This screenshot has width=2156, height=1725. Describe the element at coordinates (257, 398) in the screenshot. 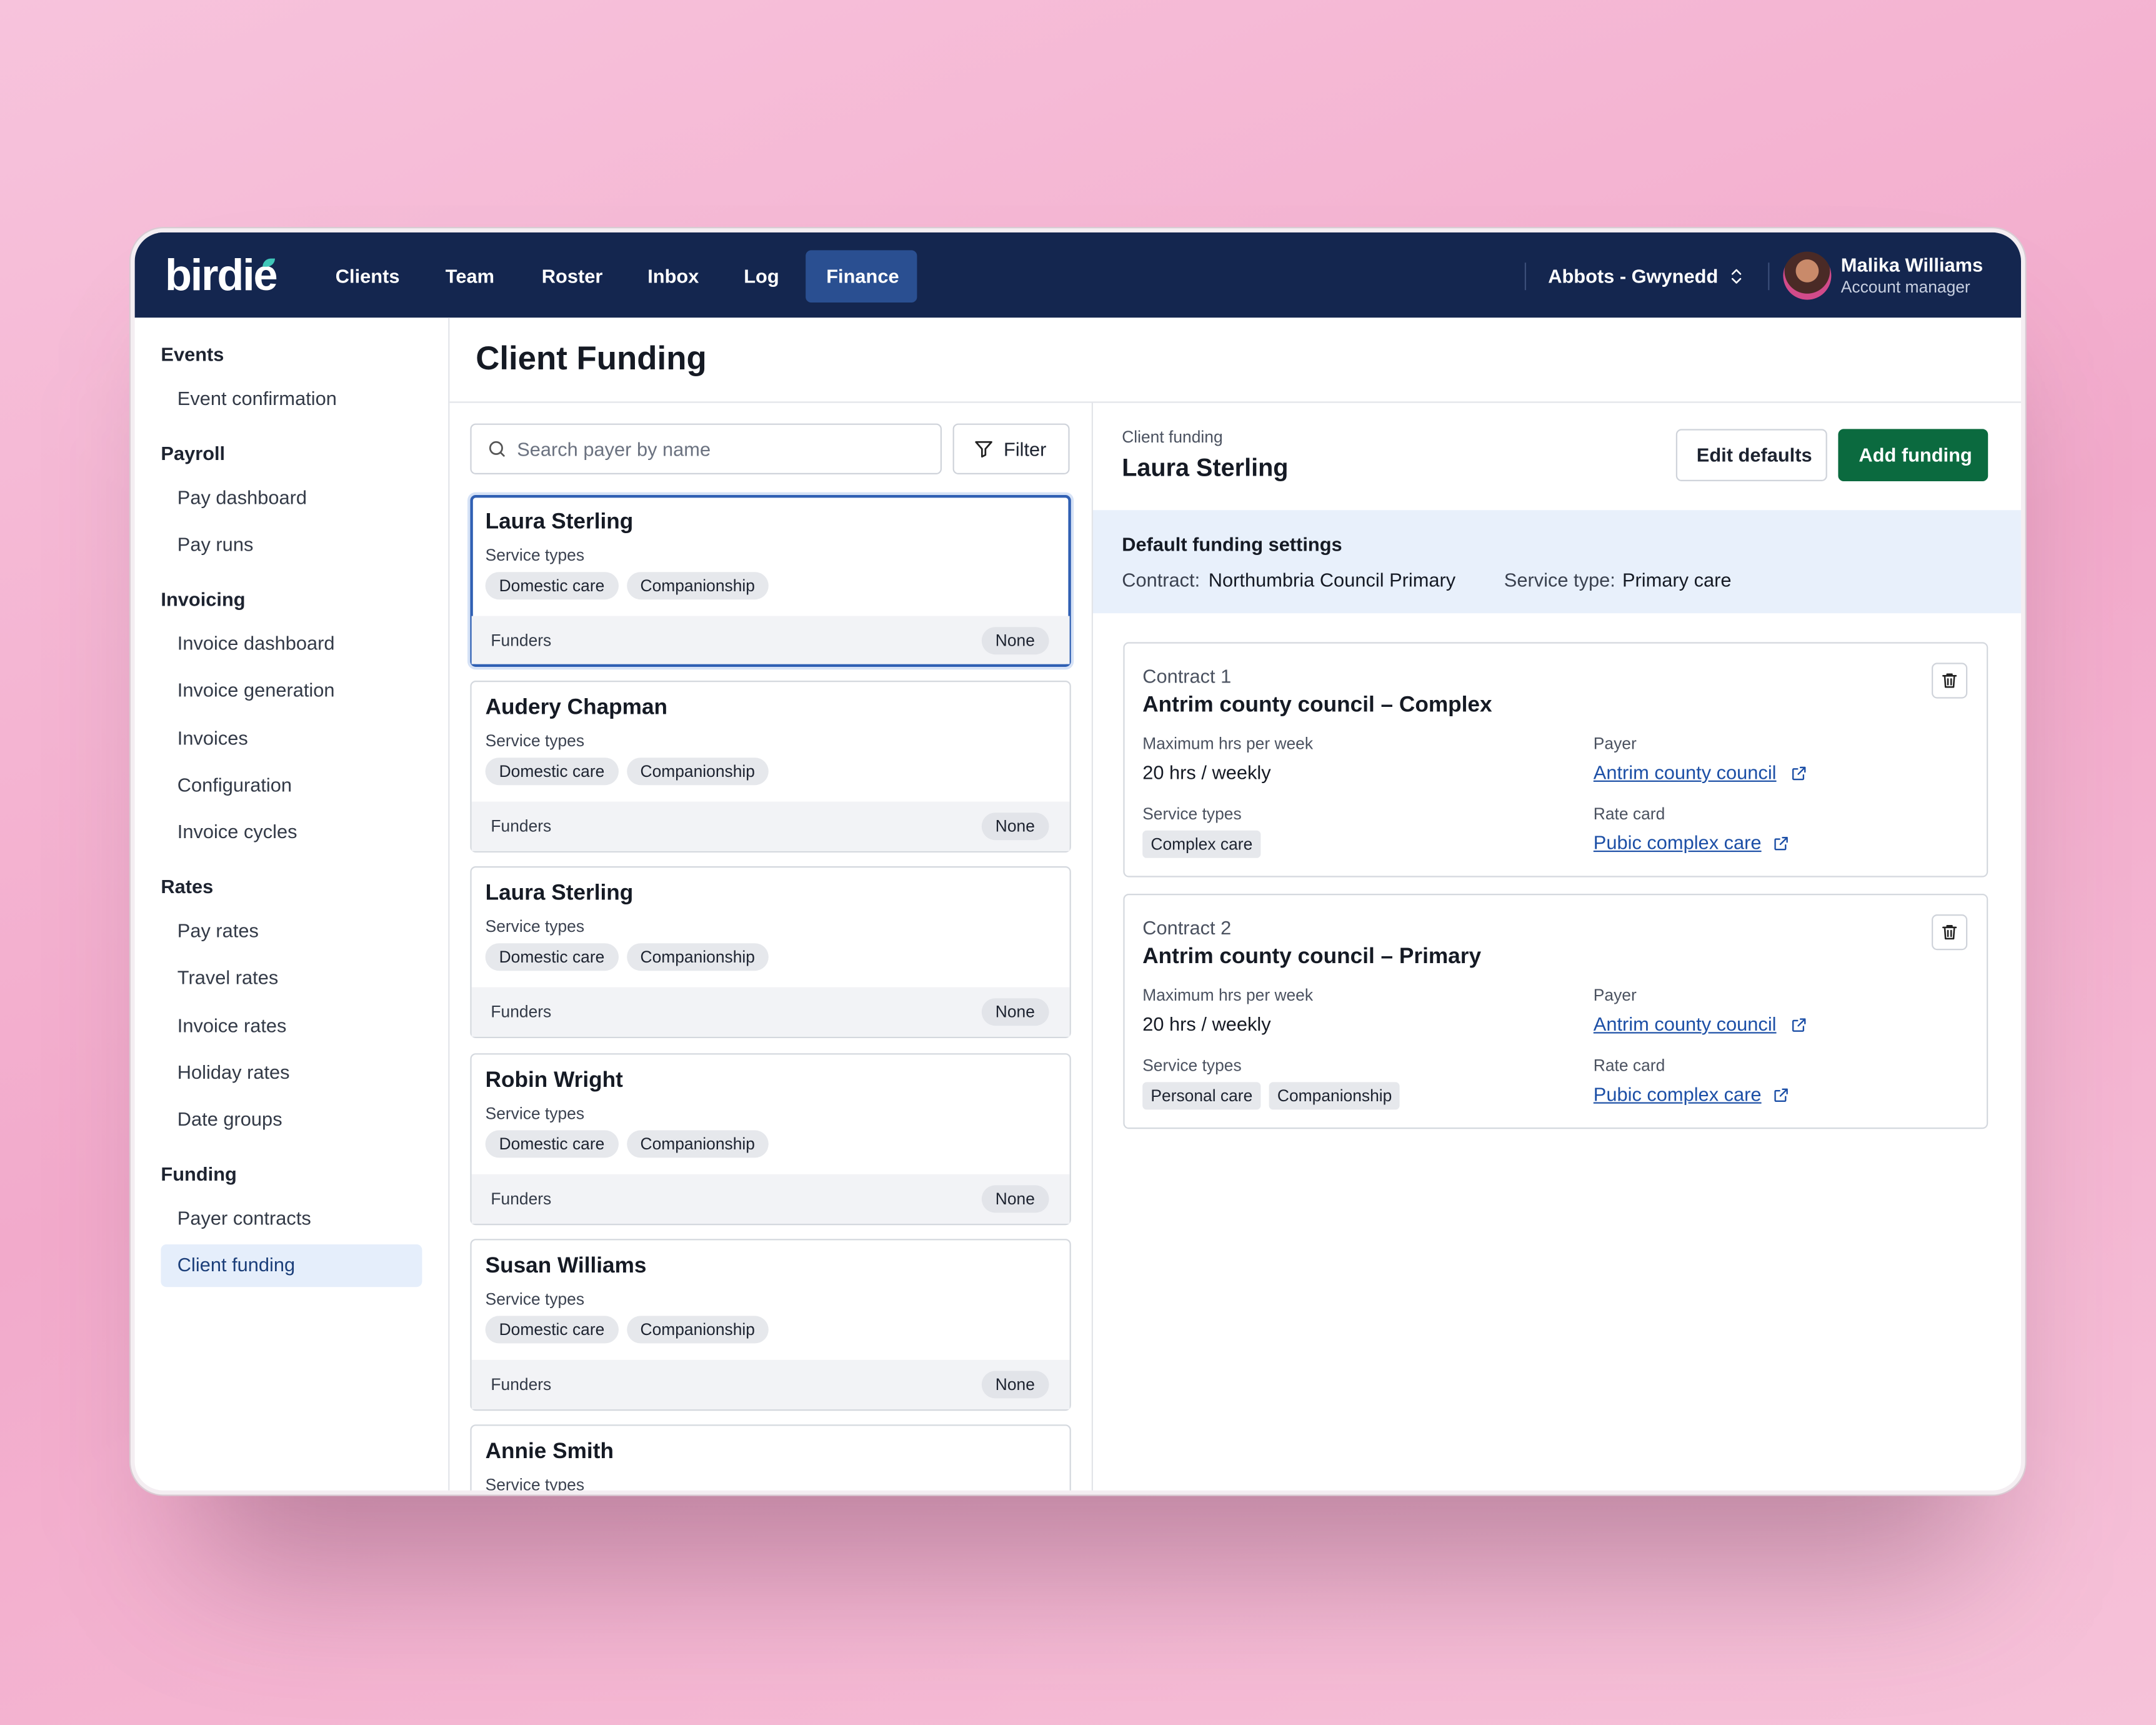

I see `sidebar-item: Event confirmation` at that location.